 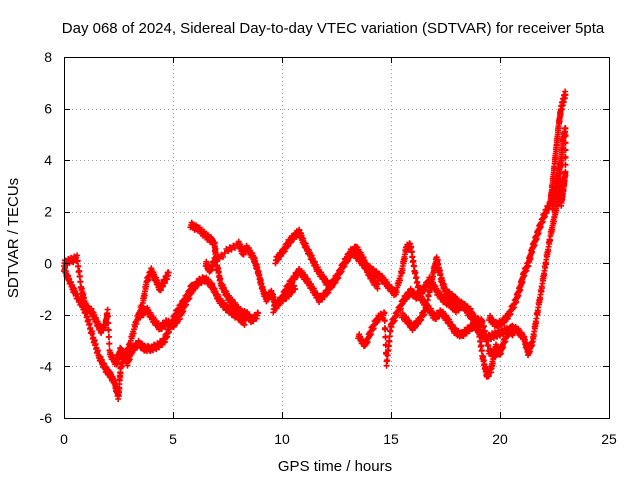 I want to click on x-tick-label: 15, so click(x=391, y=439).